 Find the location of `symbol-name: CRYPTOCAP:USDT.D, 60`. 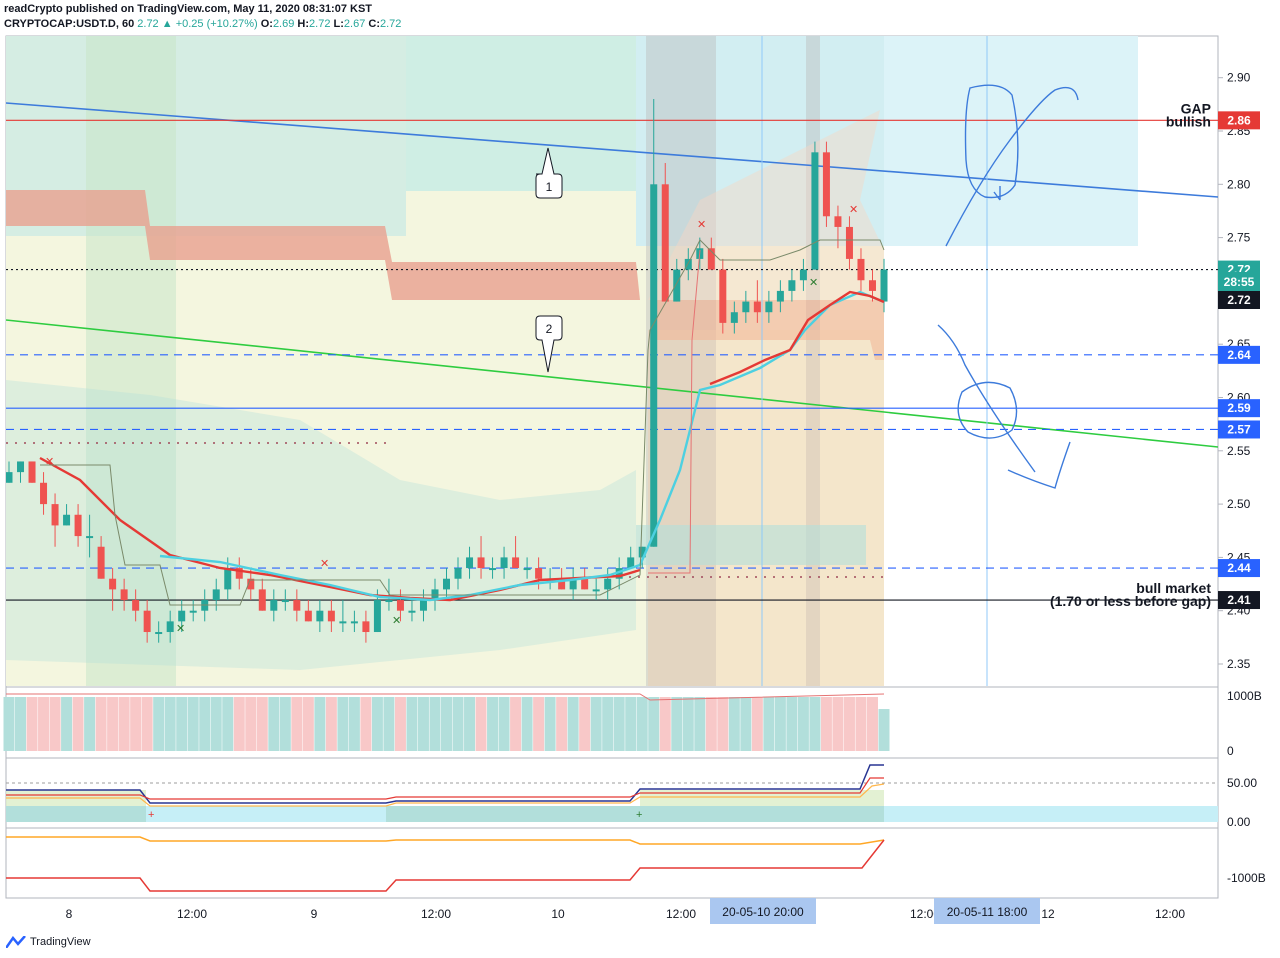

symbol-name: CRYPTOCAP:USDT.D, 60 is located at coordinates (69, 24).